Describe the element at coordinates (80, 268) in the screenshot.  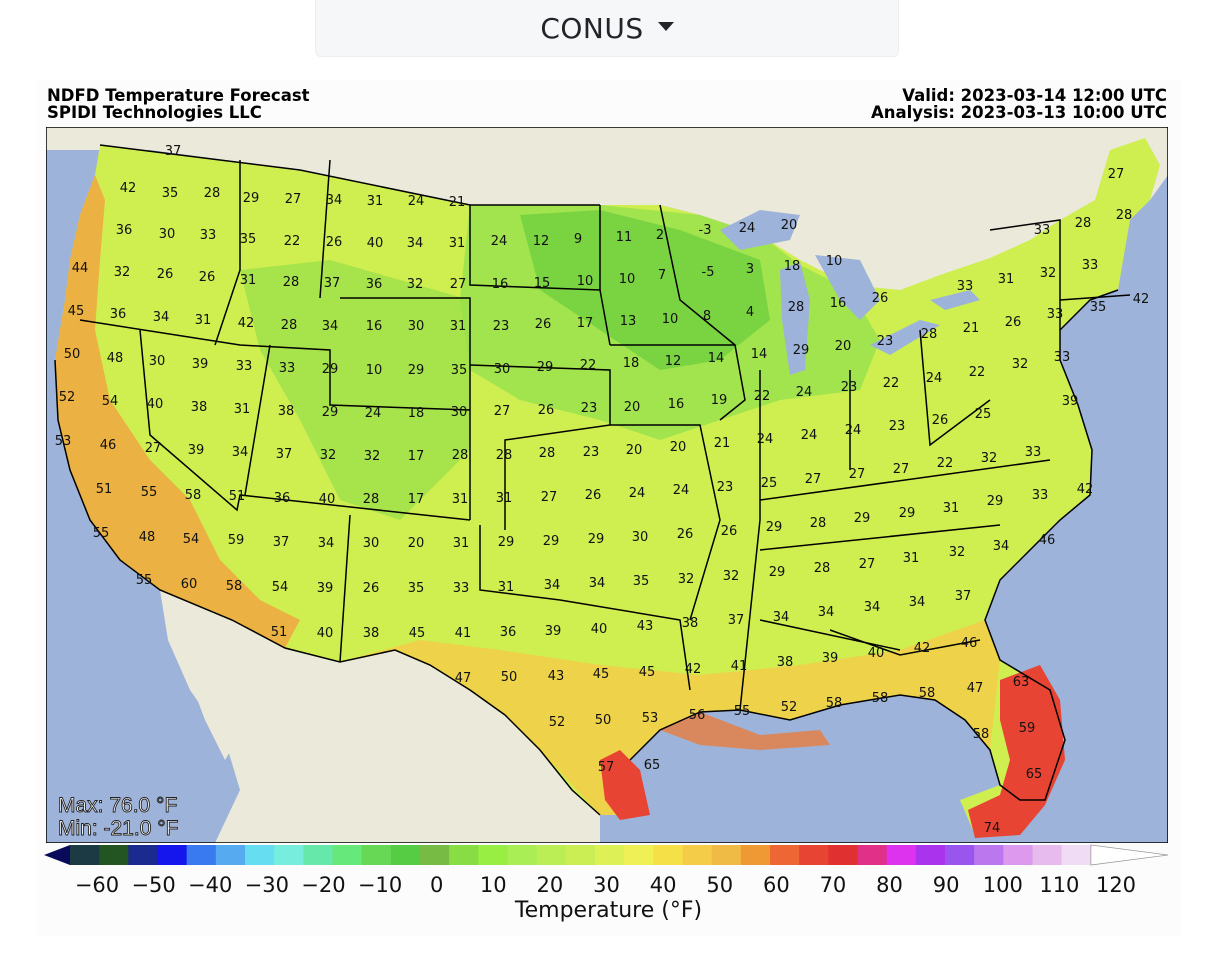
I see `temp-label: 44` at that location.